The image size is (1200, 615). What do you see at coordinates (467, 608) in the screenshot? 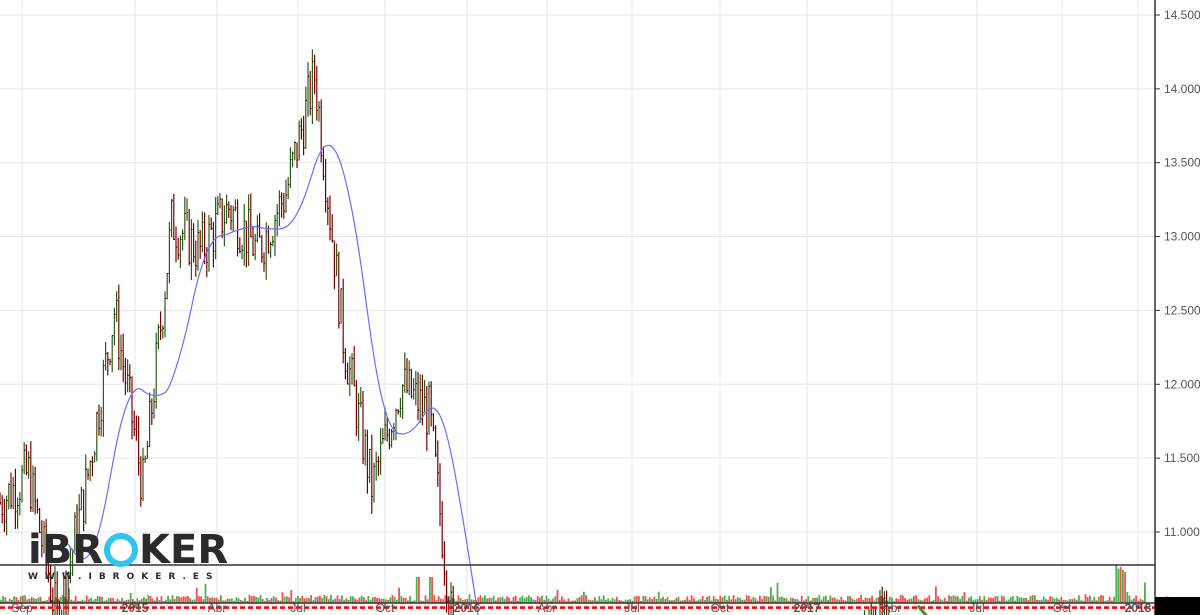
I see `x-tick-label: 2016` at bounding box center [467, 608].